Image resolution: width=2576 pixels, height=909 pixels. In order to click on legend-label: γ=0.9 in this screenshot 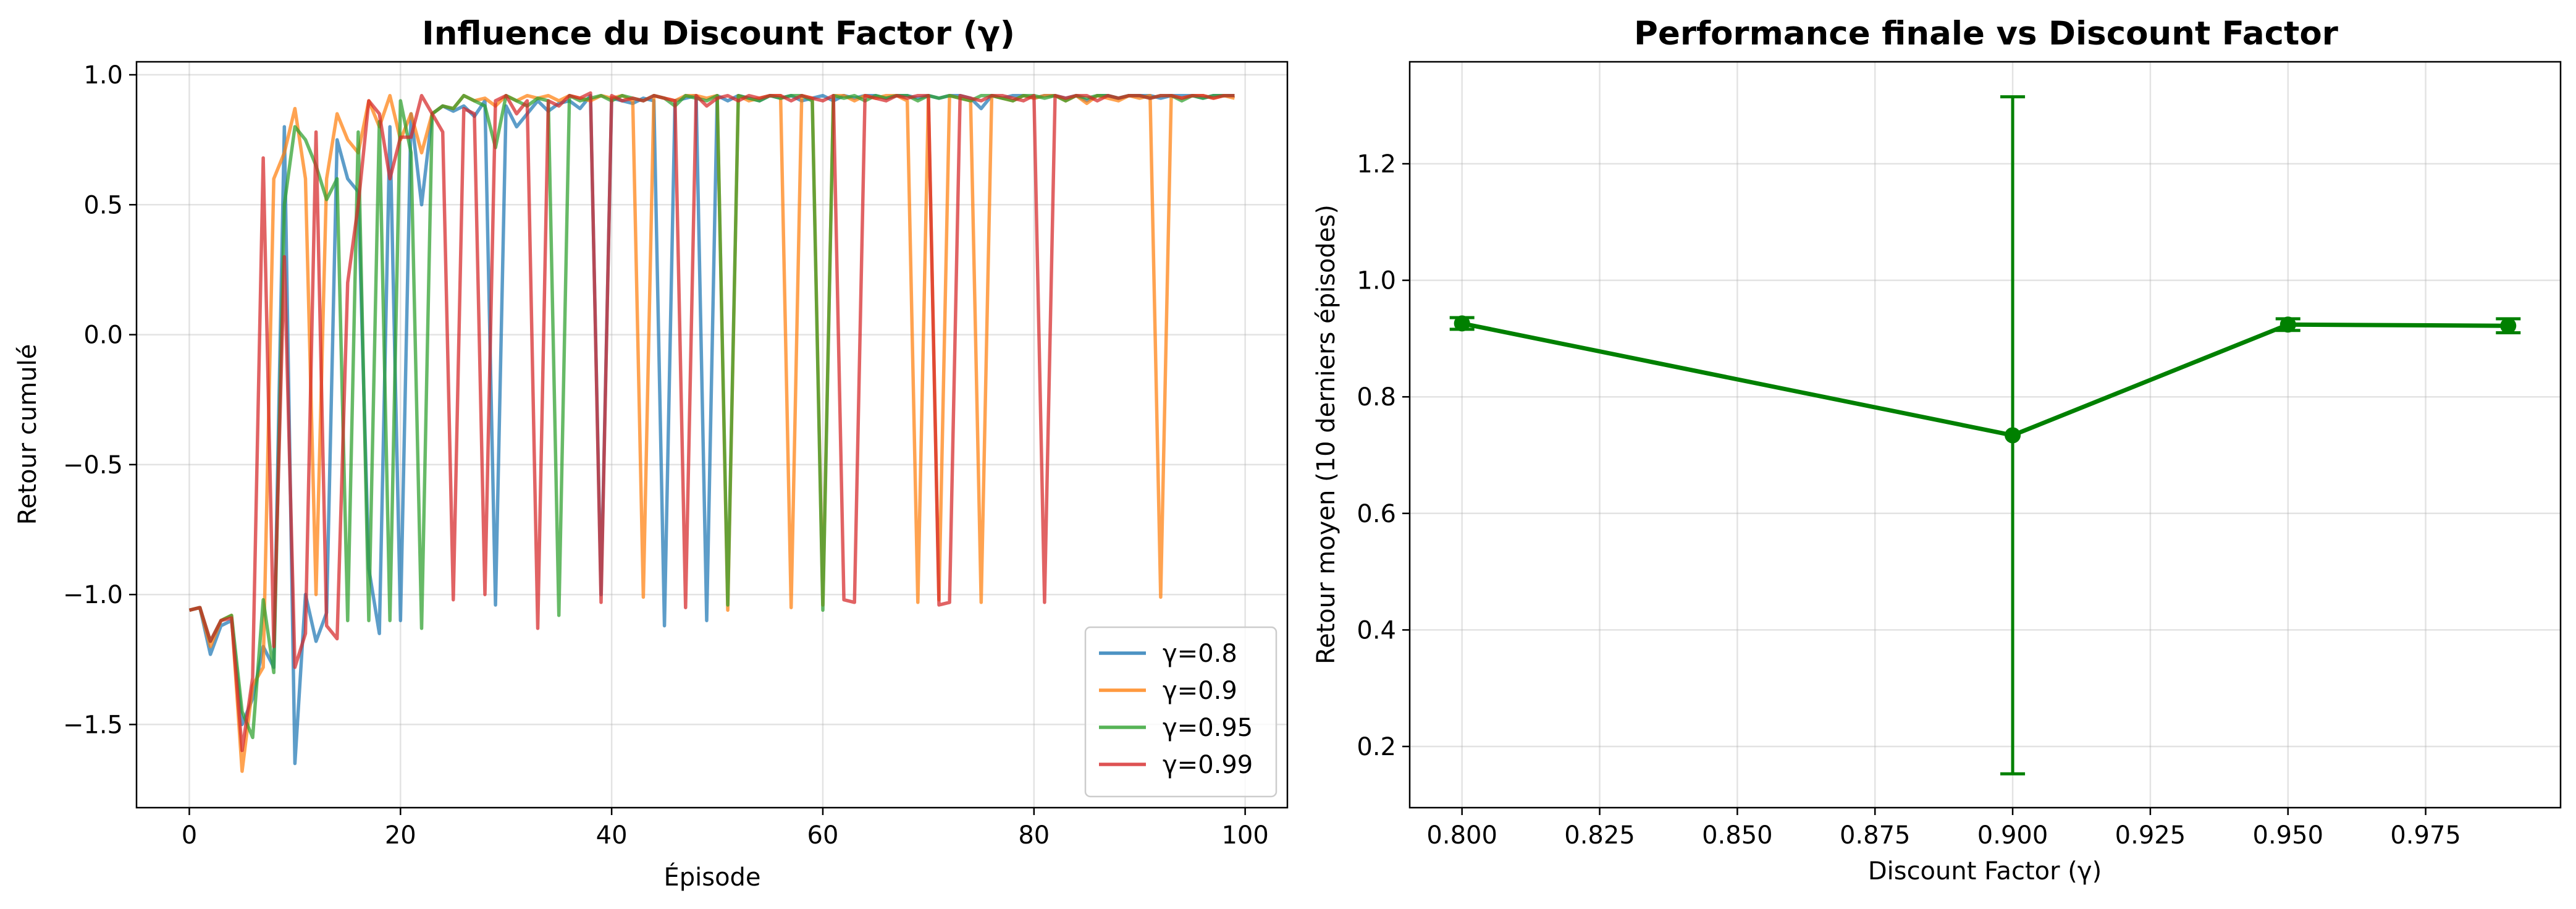, I will do `click(1200, 691)`.